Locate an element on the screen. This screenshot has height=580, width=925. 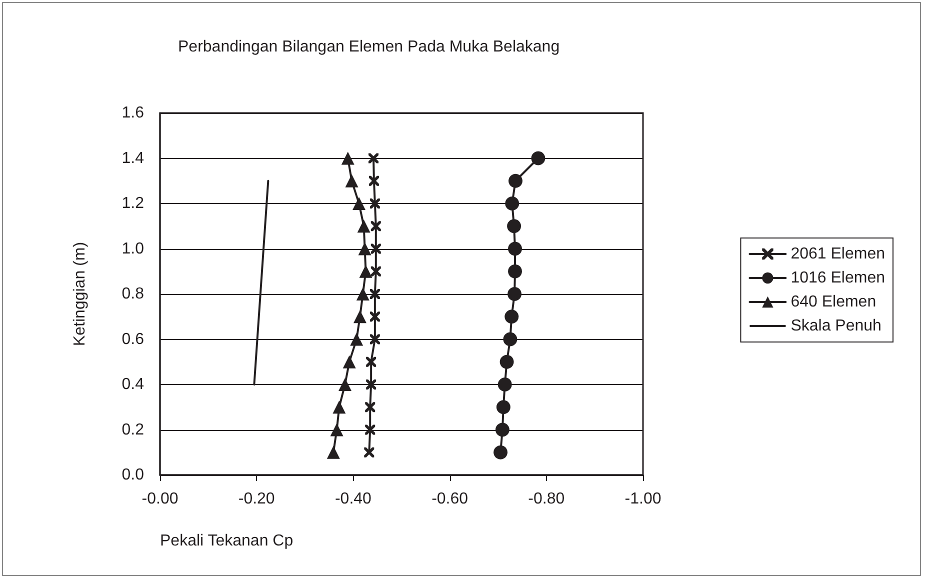
y-axis-title: Ketinggian (m) is located at coordinates (80, 294).